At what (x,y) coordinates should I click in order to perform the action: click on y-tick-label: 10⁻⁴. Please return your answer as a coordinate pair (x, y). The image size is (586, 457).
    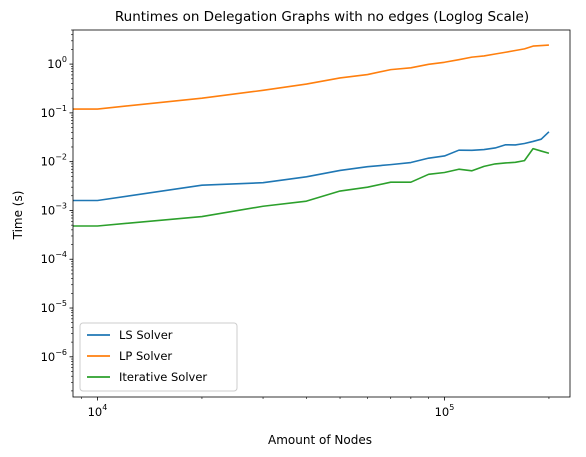
    Looking at the image, I should click on (54, 258).